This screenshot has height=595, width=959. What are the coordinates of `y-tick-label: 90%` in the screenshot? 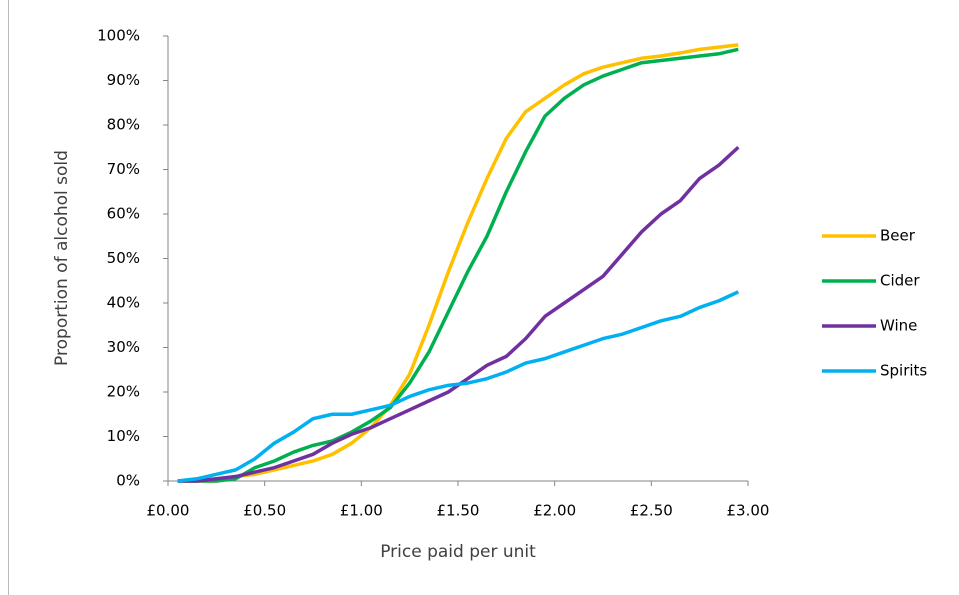 It's located at (123, 80).